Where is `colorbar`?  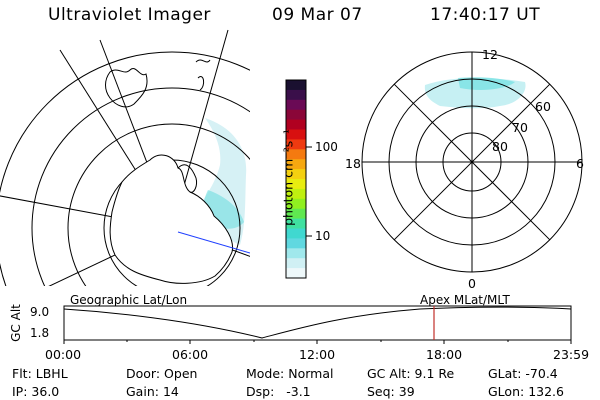
colorbar is located at coordinates (296, 179).